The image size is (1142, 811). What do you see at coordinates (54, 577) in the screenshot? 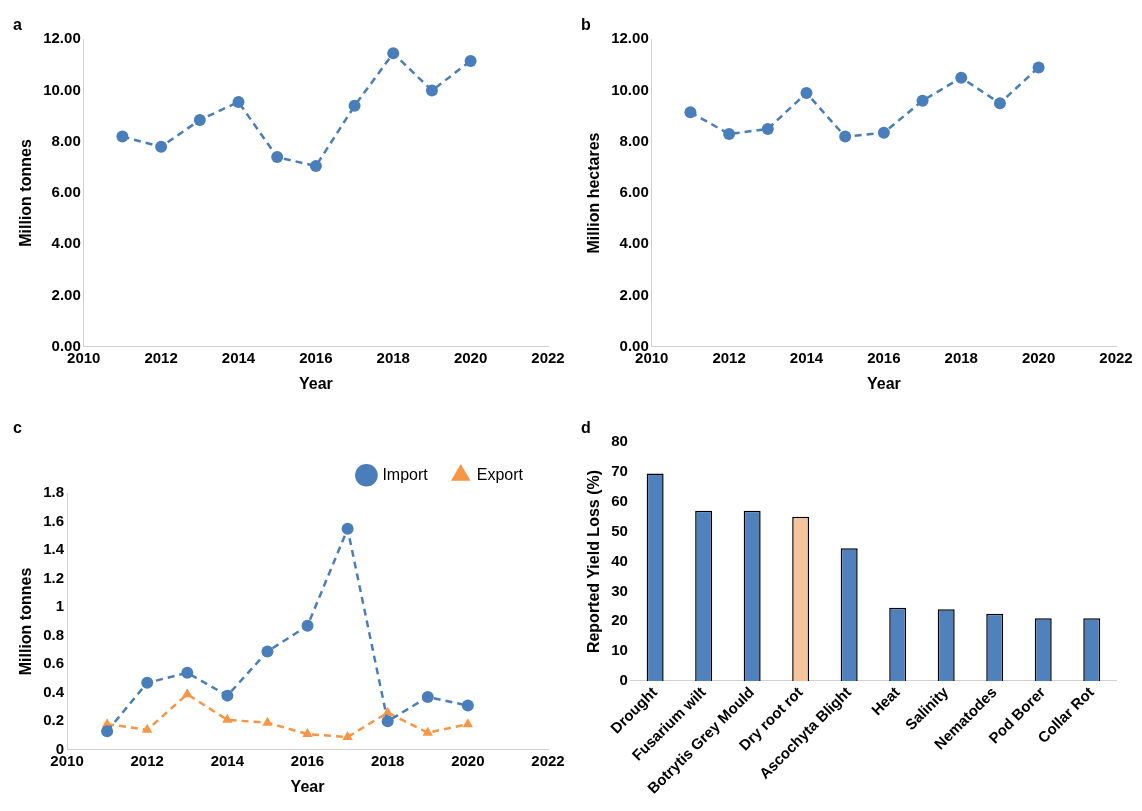
I see `y-tick-label: 1.2` at bounding box center [54, 577].